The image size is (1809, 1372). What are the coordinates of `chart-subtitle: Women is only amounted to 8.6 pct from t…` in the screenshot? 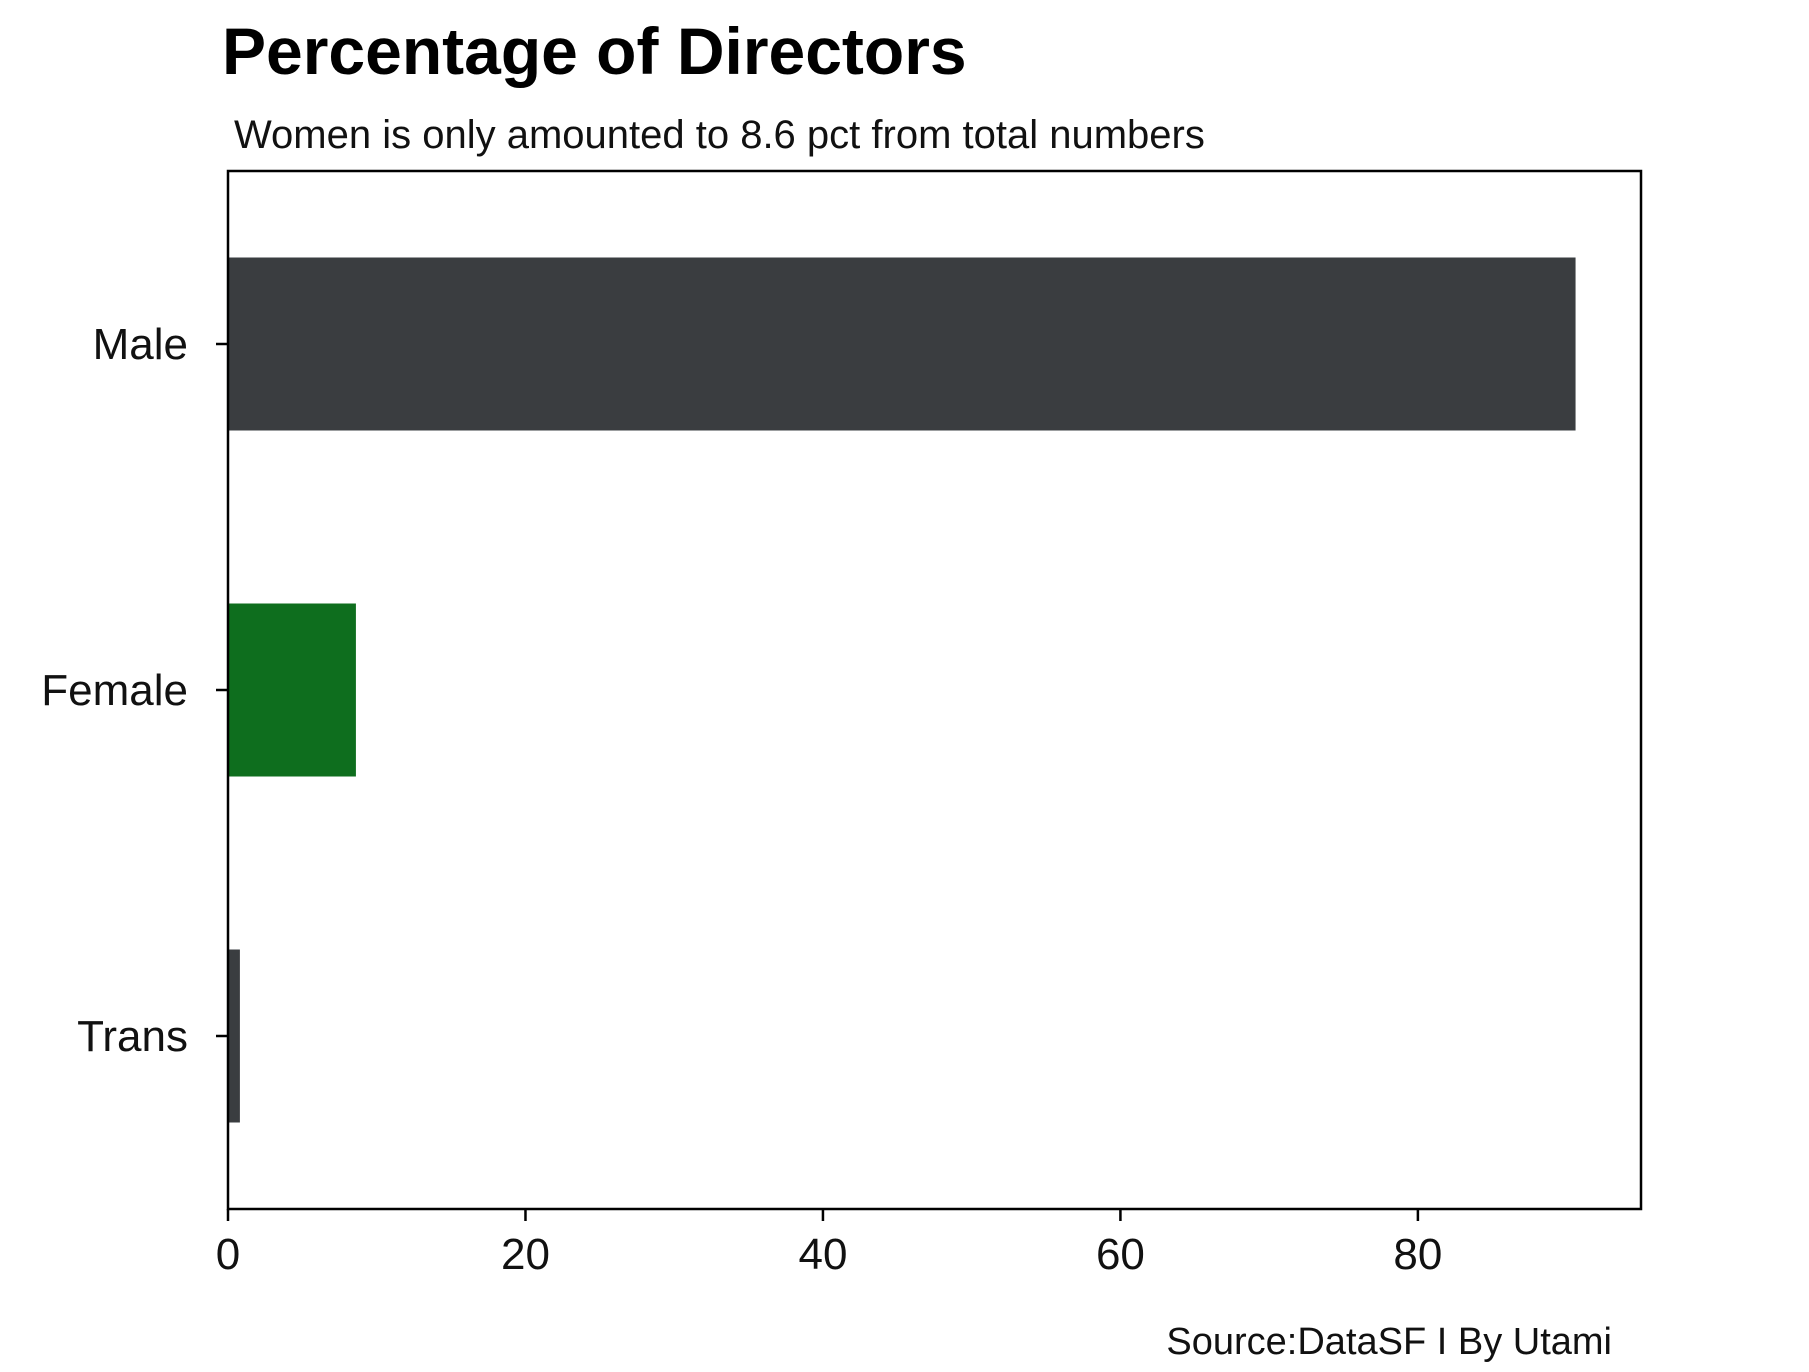 It's located at (719, 135).